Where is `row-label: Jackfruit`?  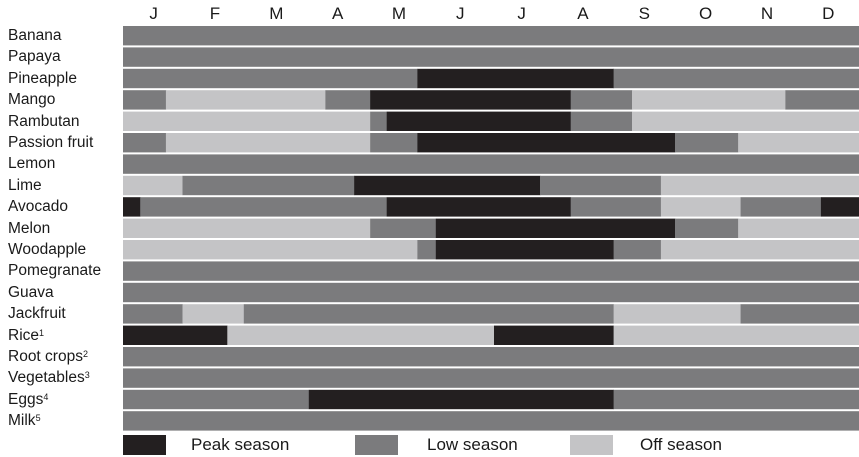
row-label: Jackfruit is located at coordinates (37, 313).